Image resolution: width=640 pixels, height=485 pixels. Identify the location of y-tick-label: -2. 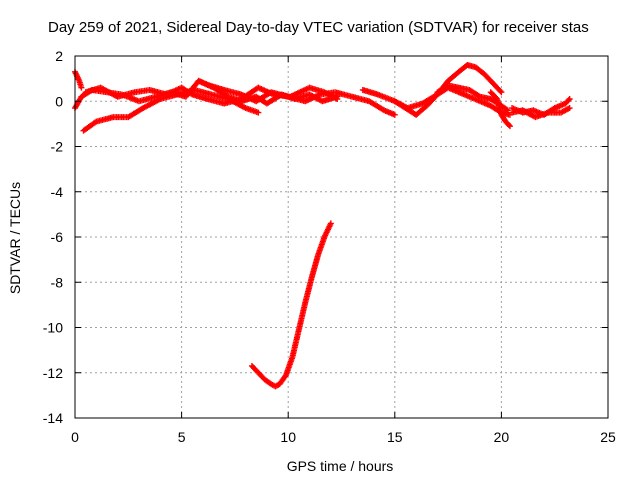
(57, 147).